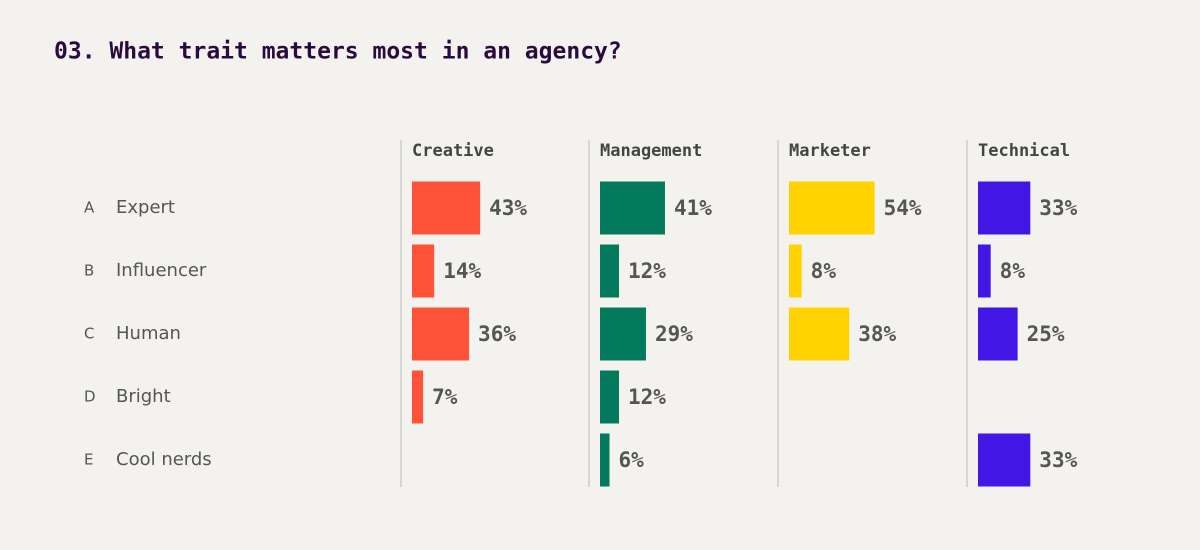 The image size is (1200, 550). What do you see at coordinates (1024, 151) in the screenshot?
I see `legend-label: Technical` at bounding box center [1024, 151].